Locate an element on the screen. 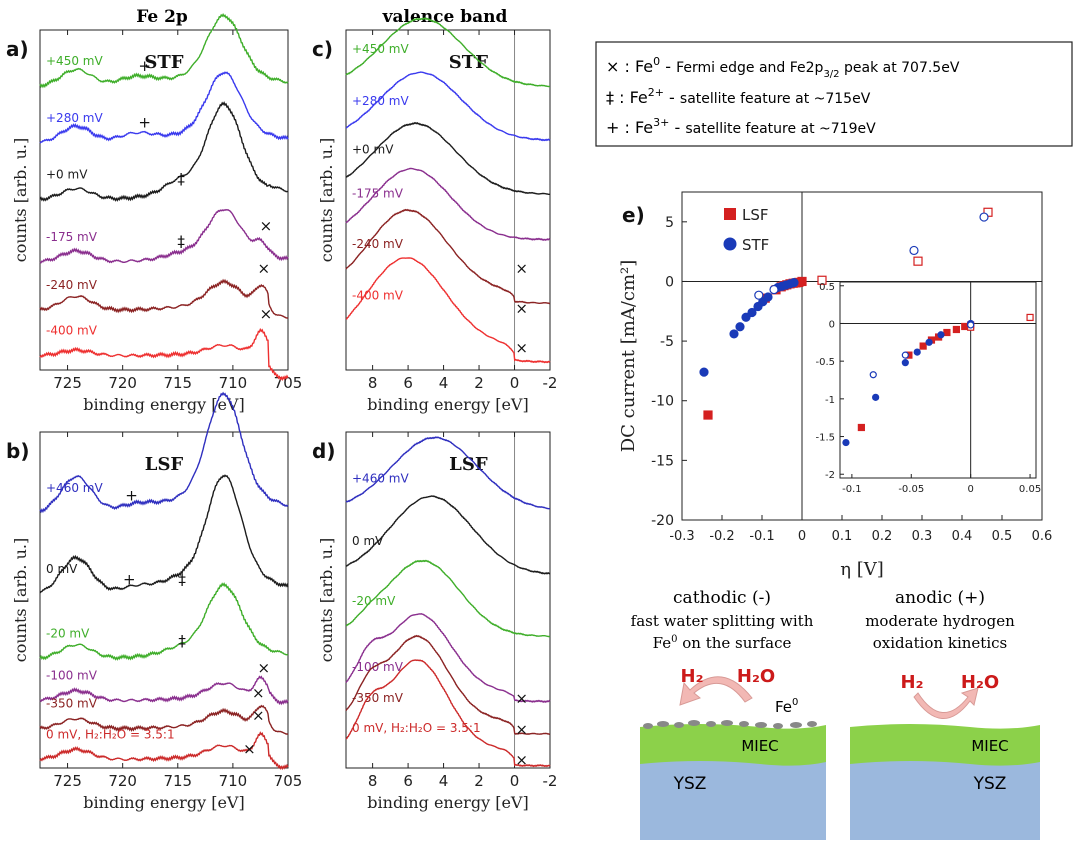  series-label: +0 mV is located at coordinates (373, 149).